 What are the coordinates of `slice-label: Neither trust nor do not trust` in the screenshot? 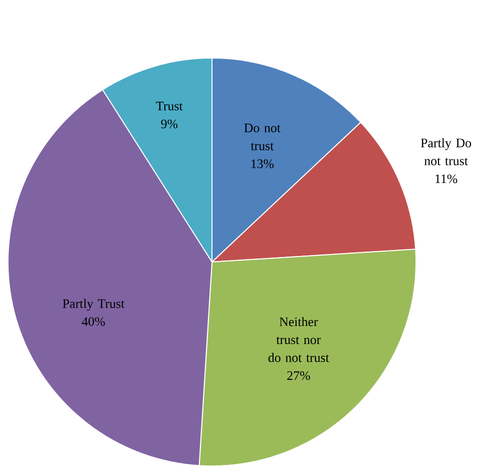 It's located at (299, 339).